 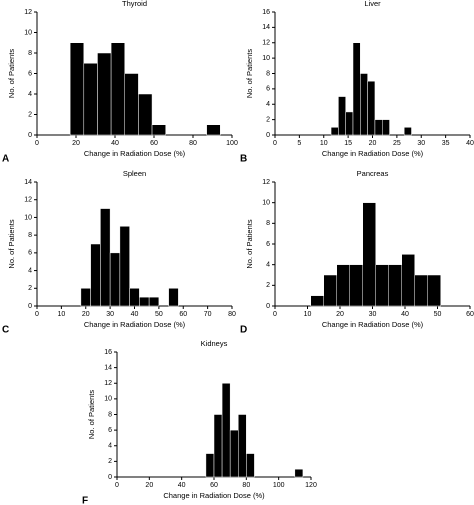 What do you see at coordinates (311, 485) in the screenshot?
I see `x-tick-label: 120` at bounding box center [311, 485].